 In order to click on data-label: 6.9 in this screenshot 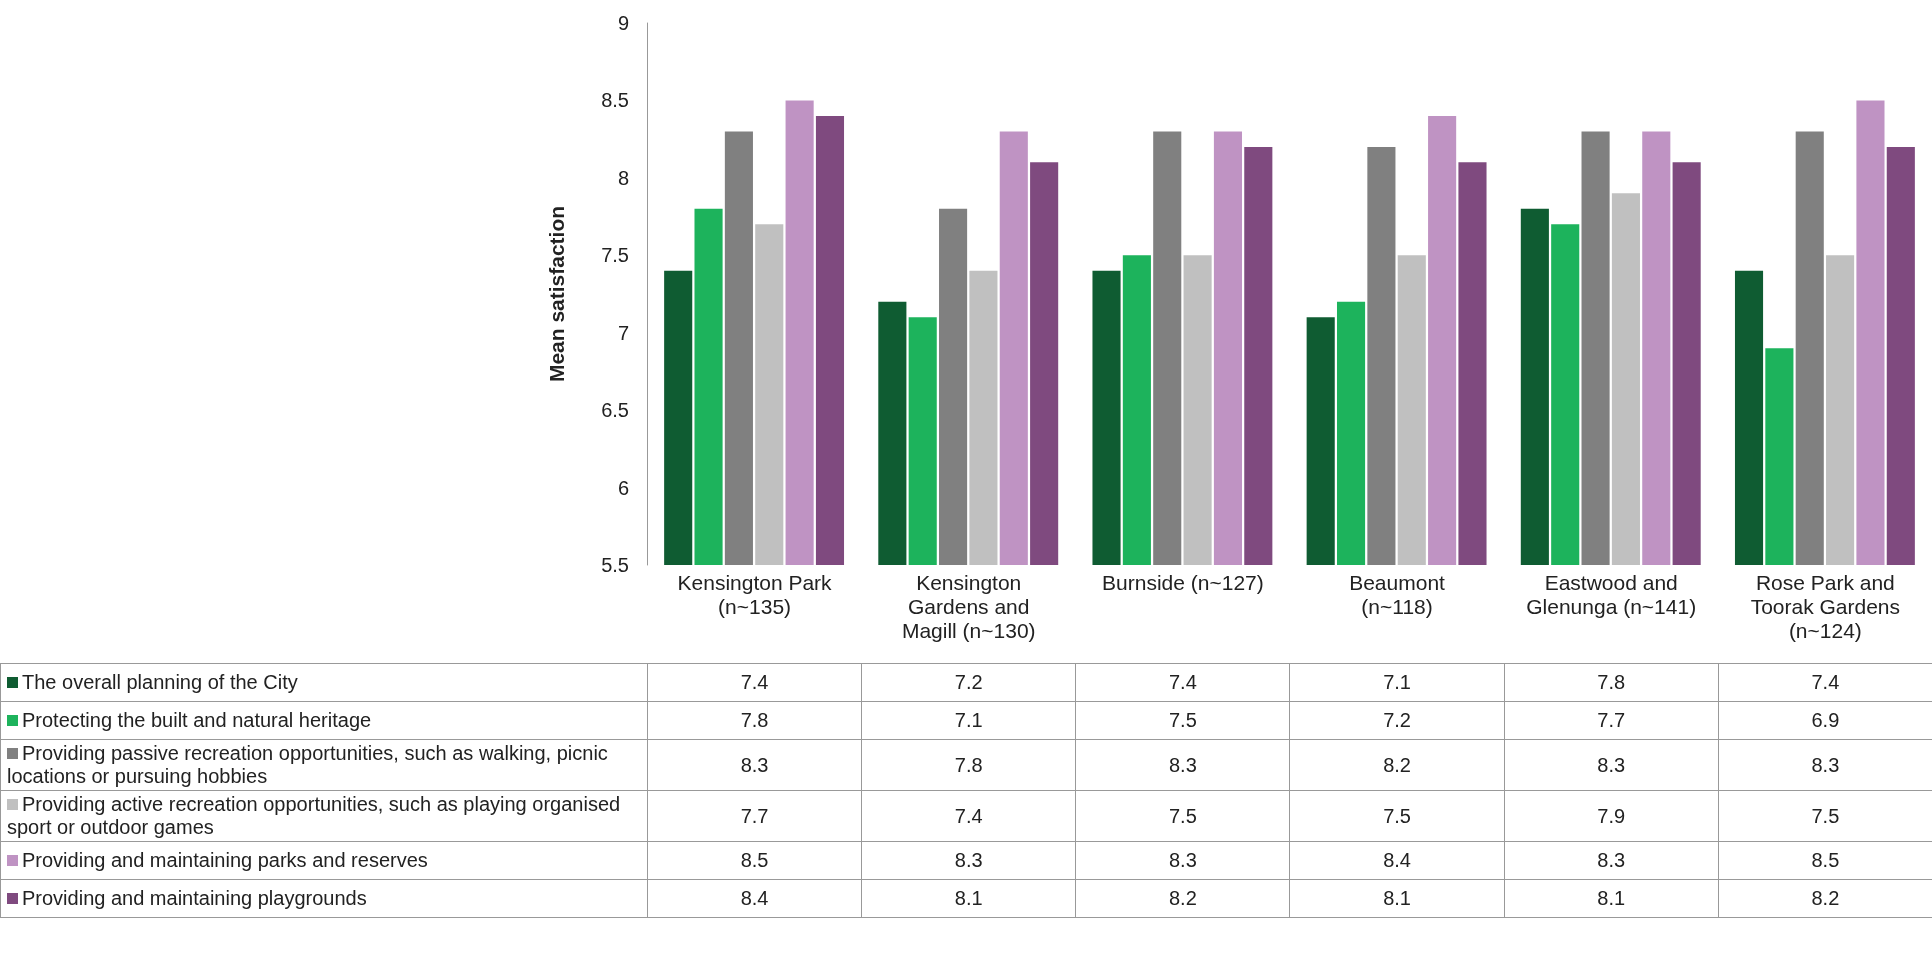, I will do `click(1825, 720)`.